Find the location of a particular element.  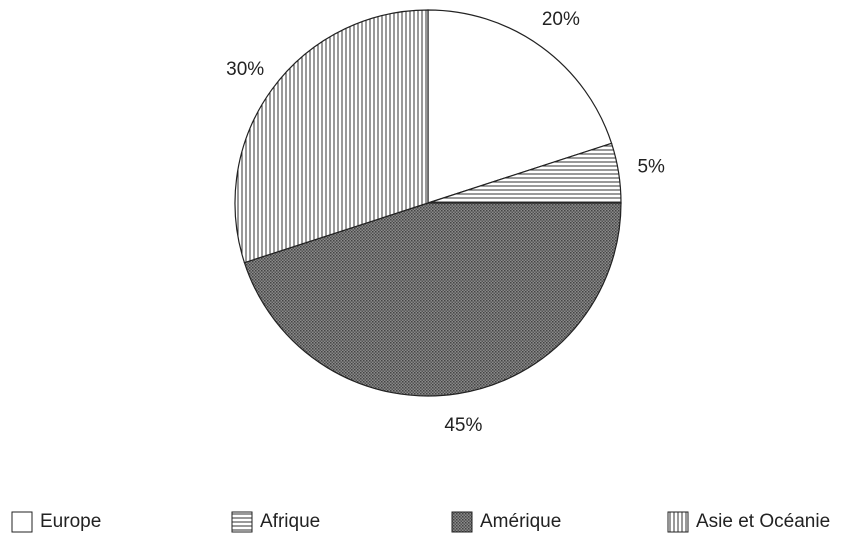

legend-label: Asie et Océanie is located at coordinates (763, 521).